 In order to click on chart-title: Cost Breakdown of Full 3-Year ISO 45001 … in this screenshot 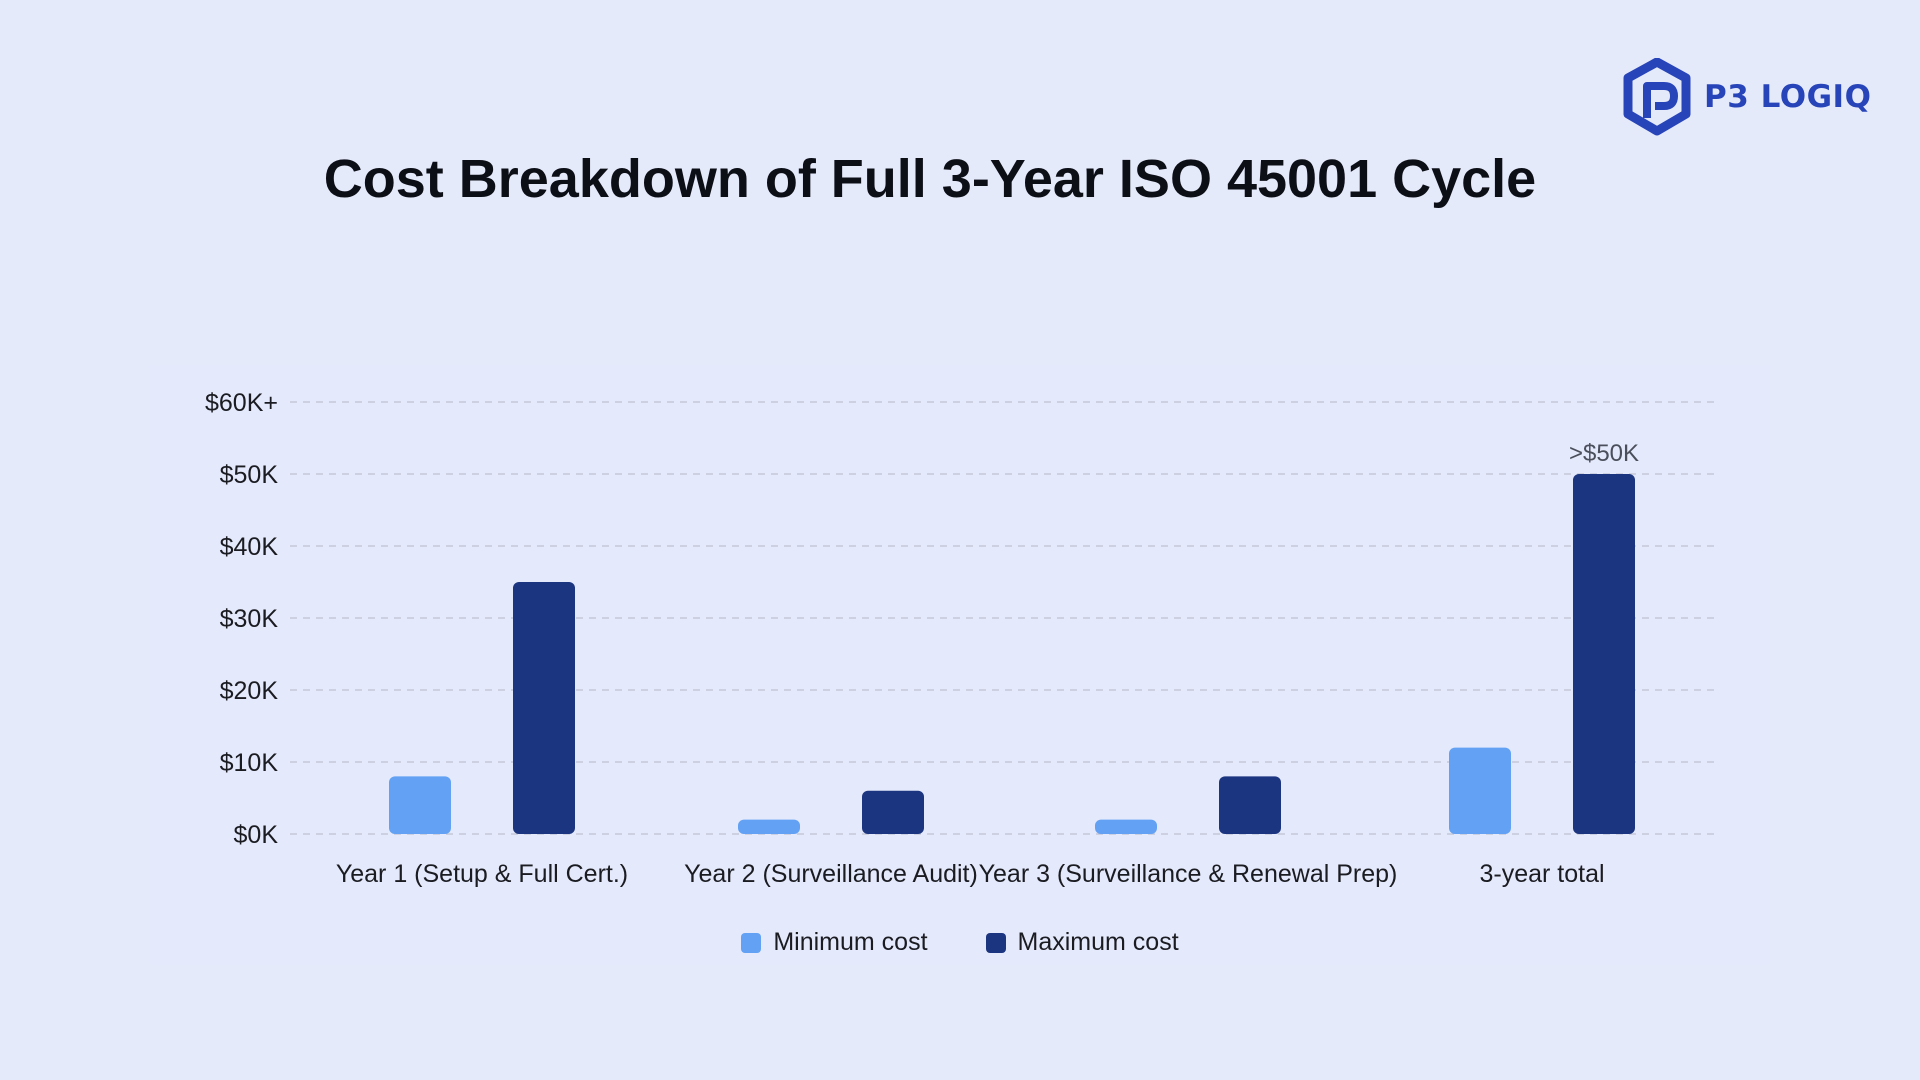, I will do `click(930, 179)`.